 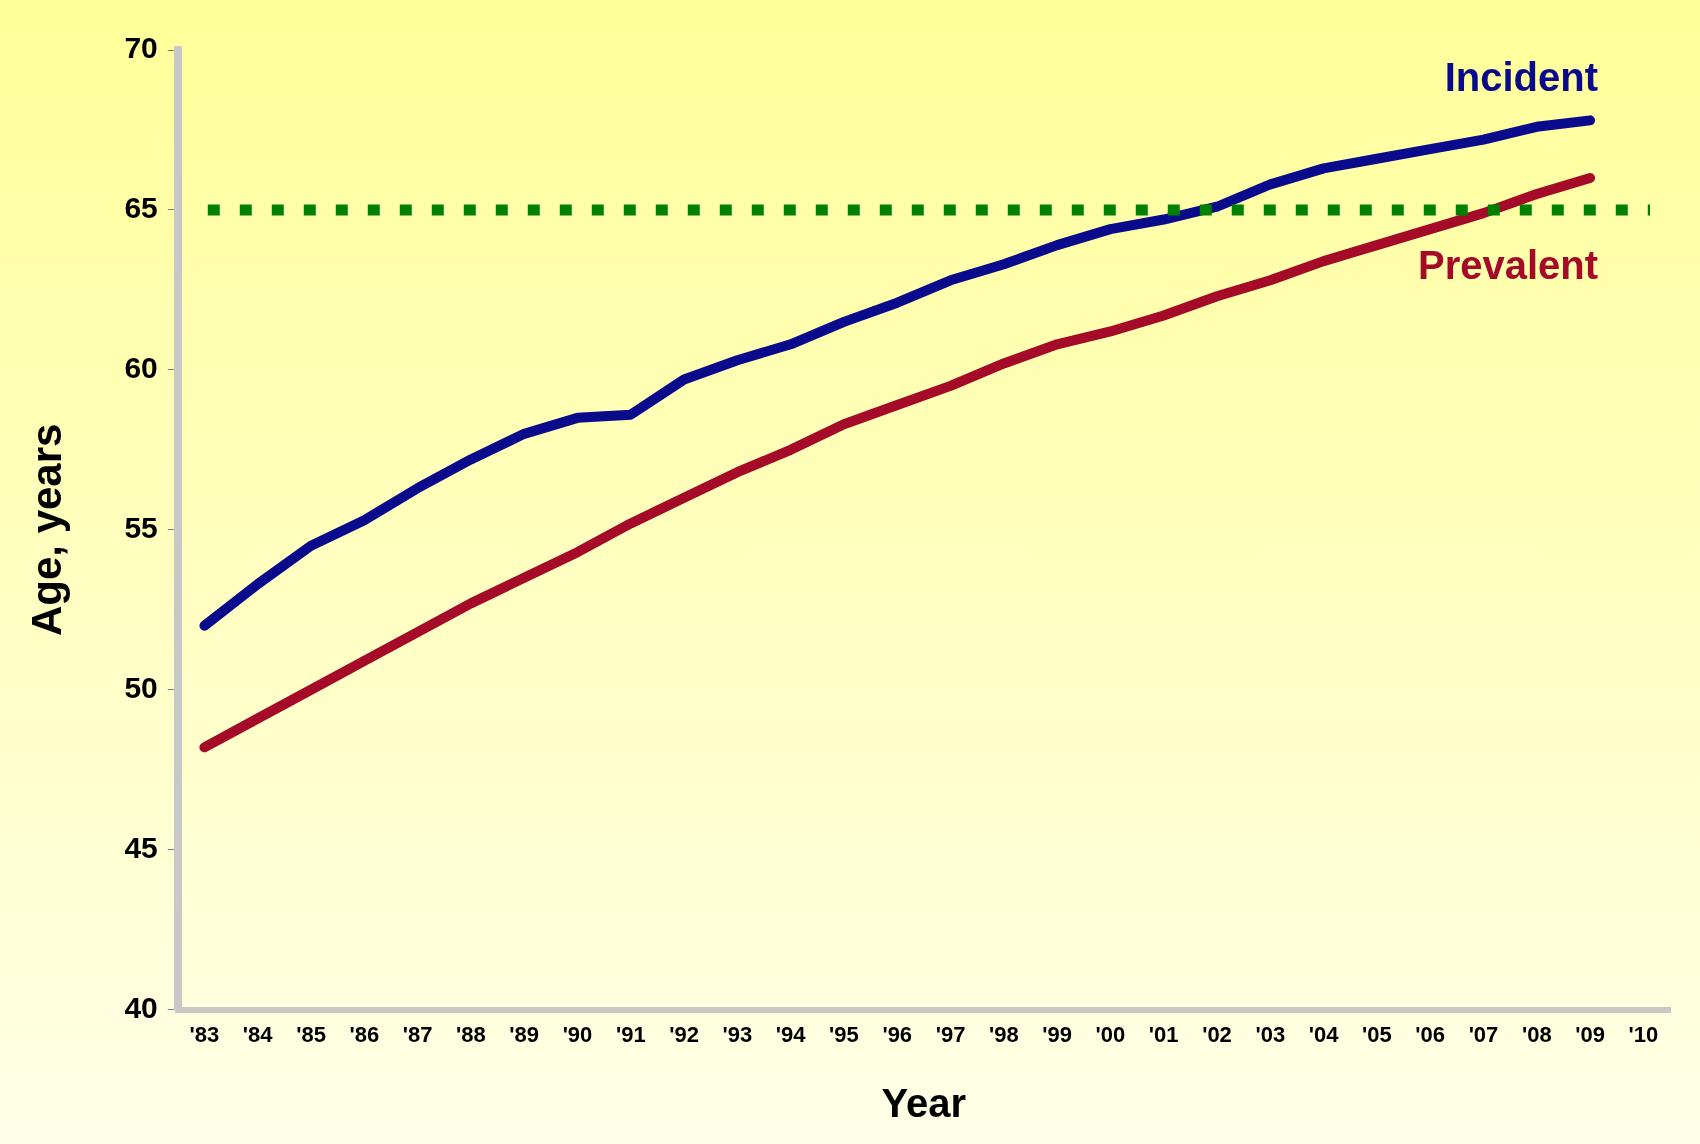 What do you see at coordinates (141, 208) in the screenshot?
I see `y-tick-label: 65` at bounding box center [141, 208].